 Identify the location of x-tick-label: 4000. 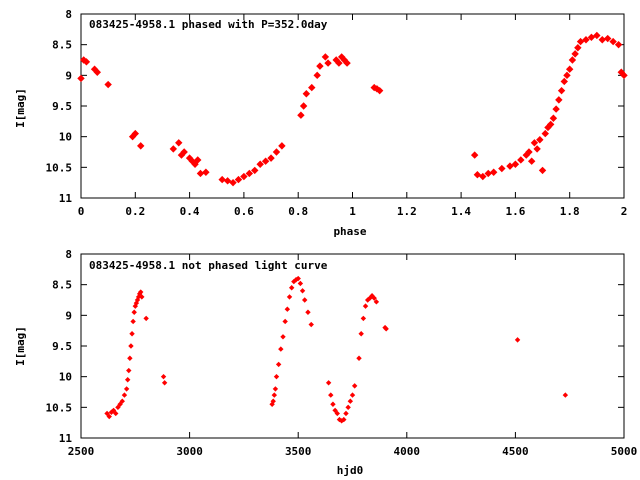
(407, 451).